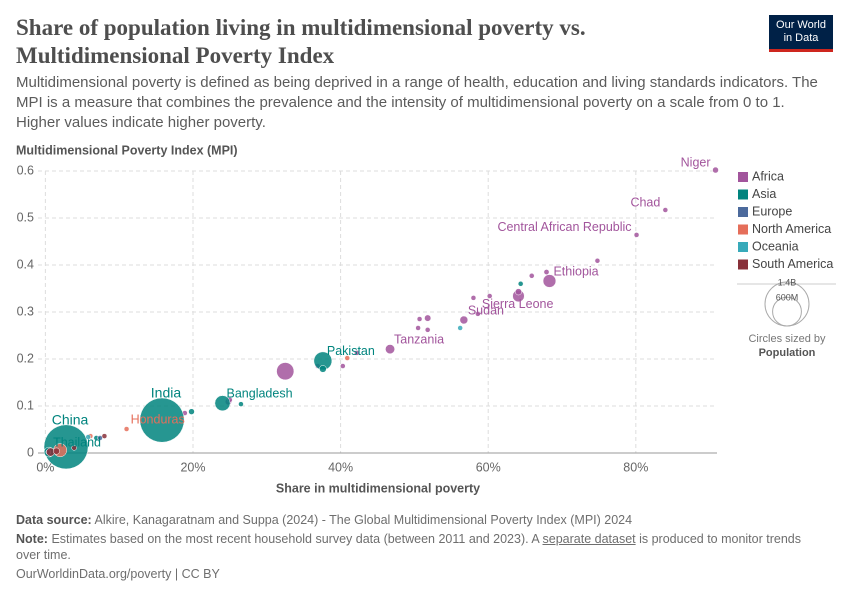 The width and height of the screenshot is (850, 600). What do you see at coordinates (25, 217) in the screenshot?
I see `y-tick-label: 0.5` at bounding box center [25, 217].